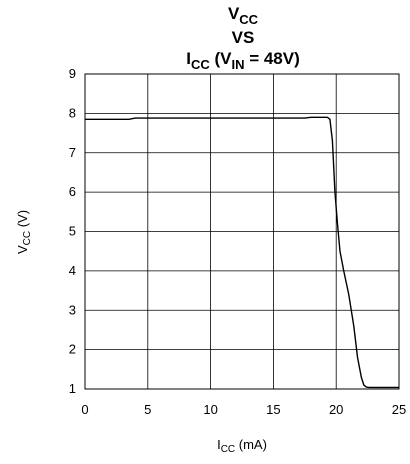 The image size is (410, 464). What do you see at coordinates (84, 409) in the screenshot?
I see `x-tick-label: 0` at bounding box center [84, 409].